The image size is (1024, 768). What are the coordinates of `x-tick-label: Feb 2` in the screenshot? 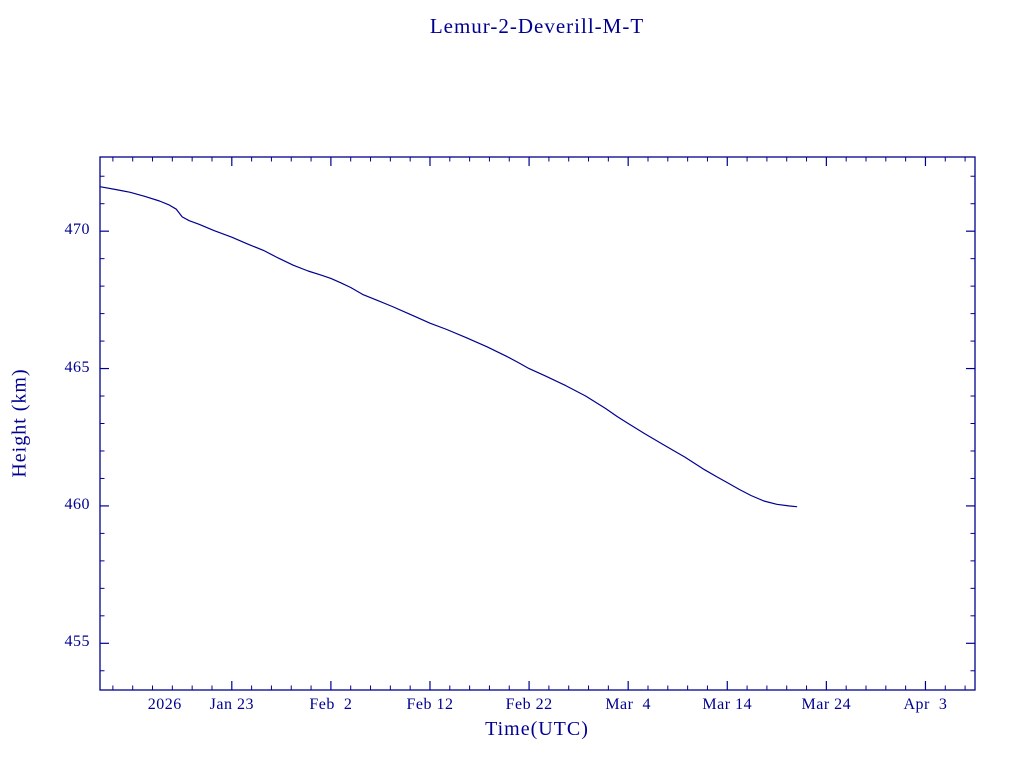 It's located at (331, 704).